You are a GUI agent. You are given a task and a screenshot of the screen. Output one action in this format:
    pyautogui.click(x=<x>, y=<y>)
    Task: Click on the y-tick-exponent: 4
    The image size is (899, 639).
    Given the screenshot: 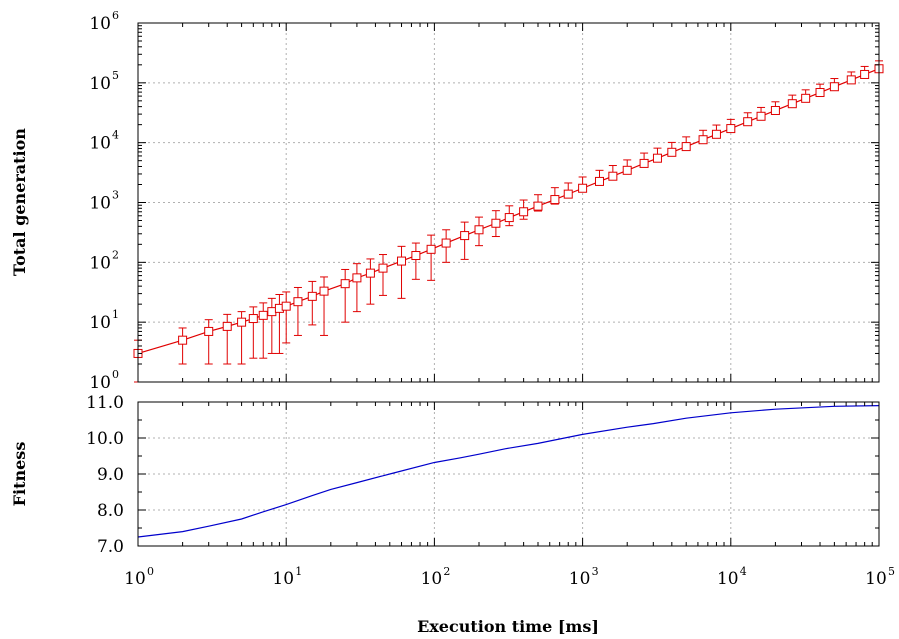 What is the action you would take?
    pyautogui.click(x=115, y=135)
    